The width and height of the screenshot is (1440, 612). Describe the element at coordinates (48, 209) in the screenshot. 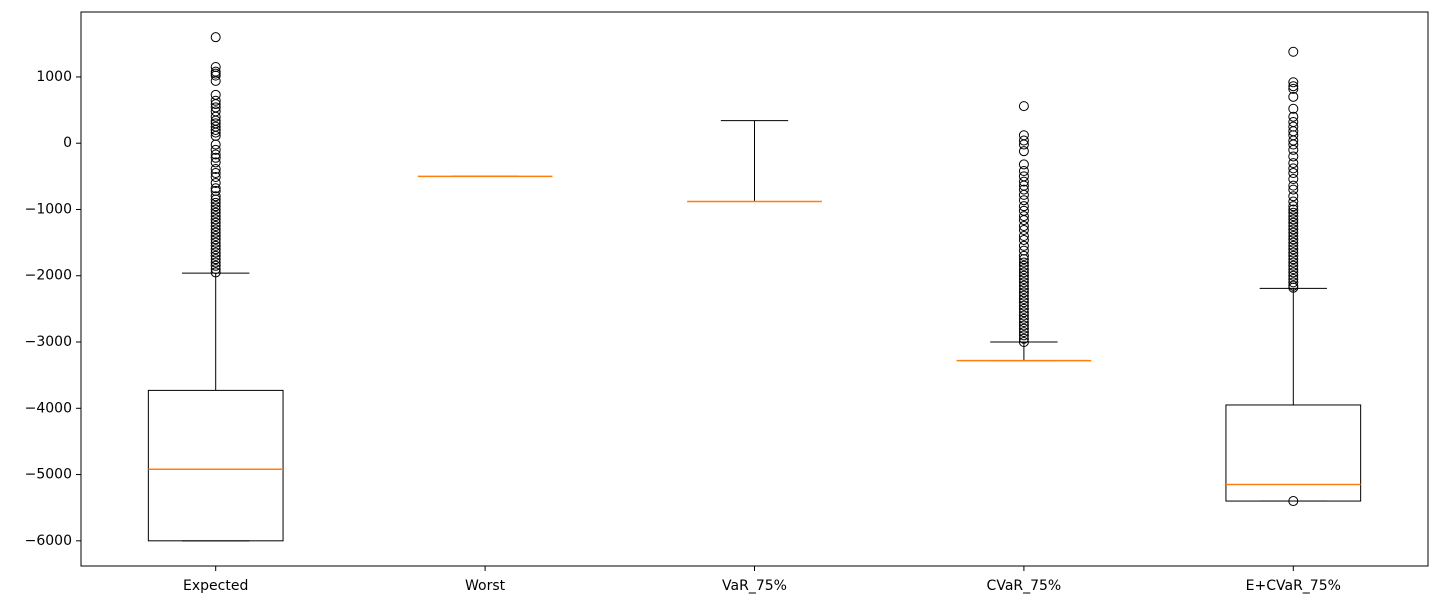

I see `y-tick-label: −1000` at that location.